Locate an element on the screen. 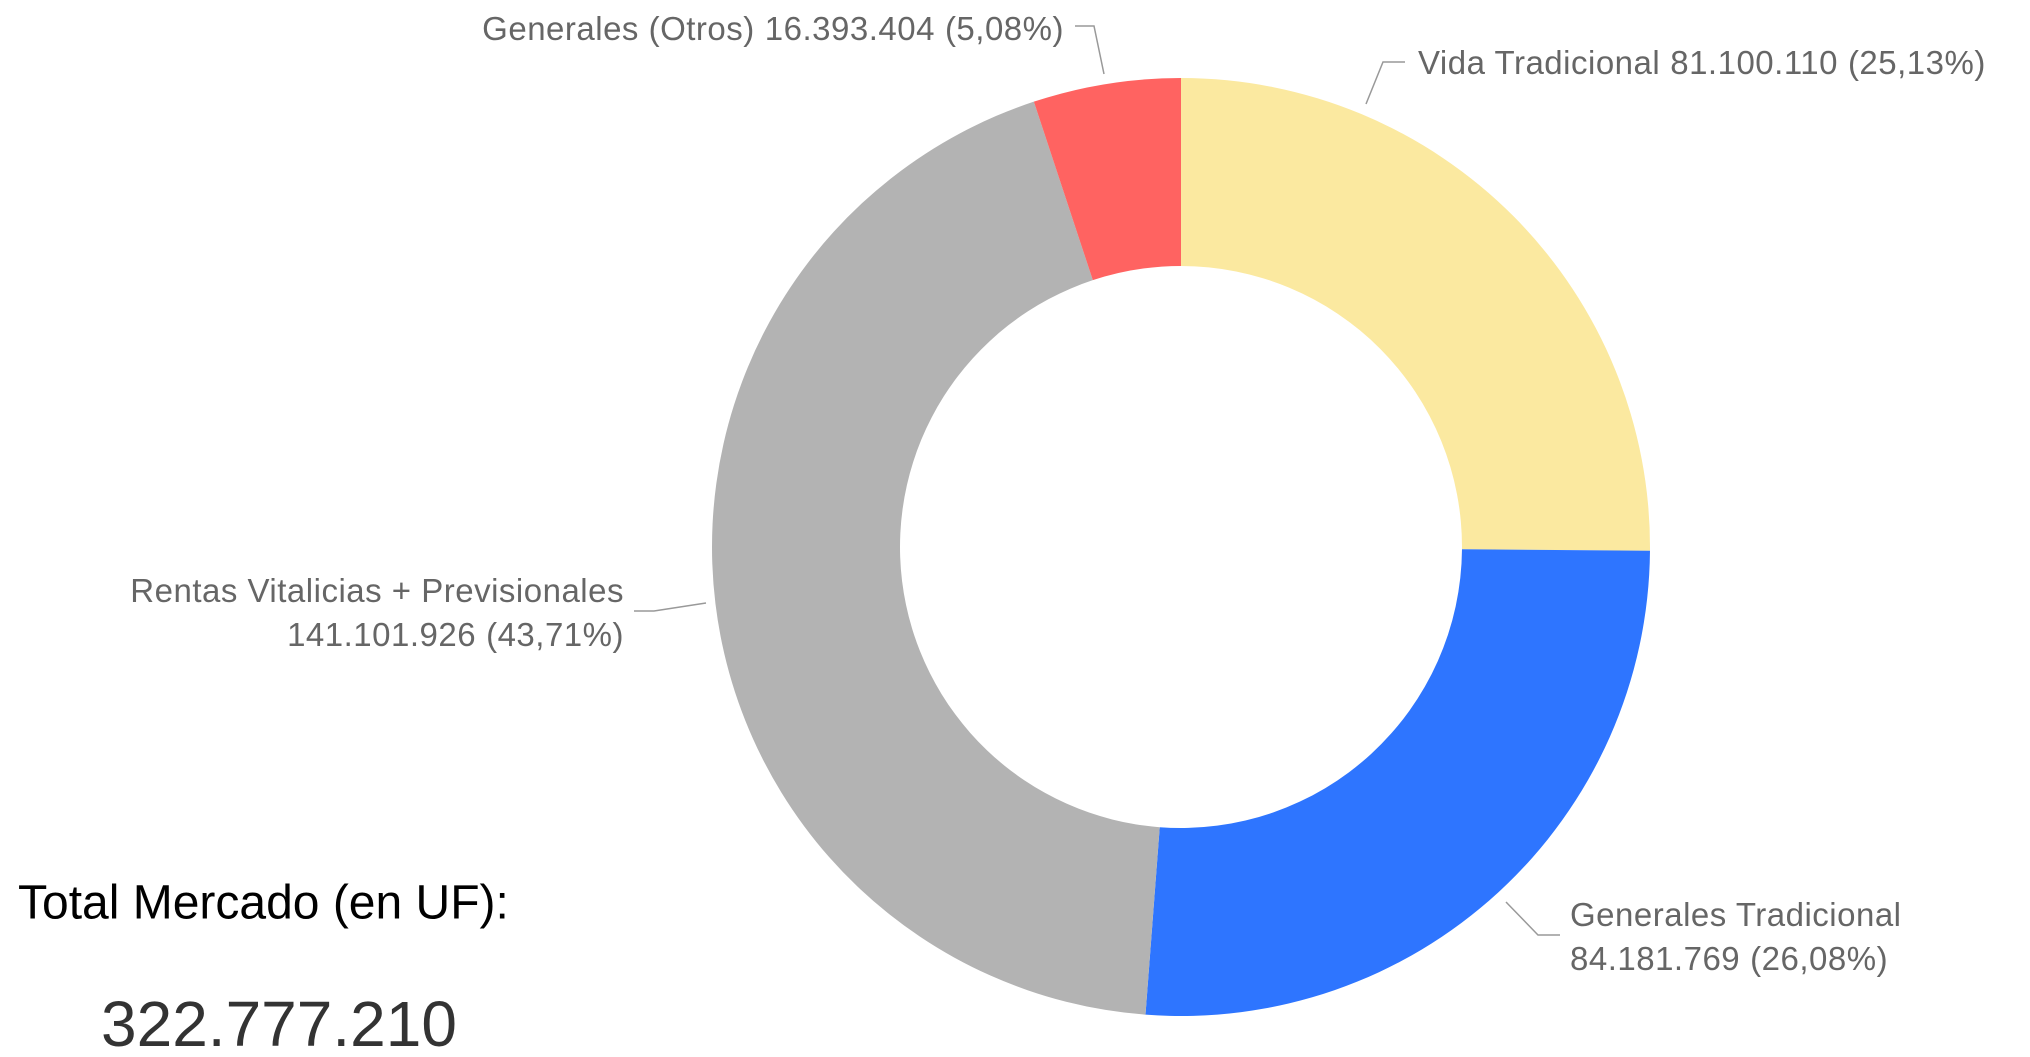  total-value: 322.777.210 is located at coordinates (279, 1022).